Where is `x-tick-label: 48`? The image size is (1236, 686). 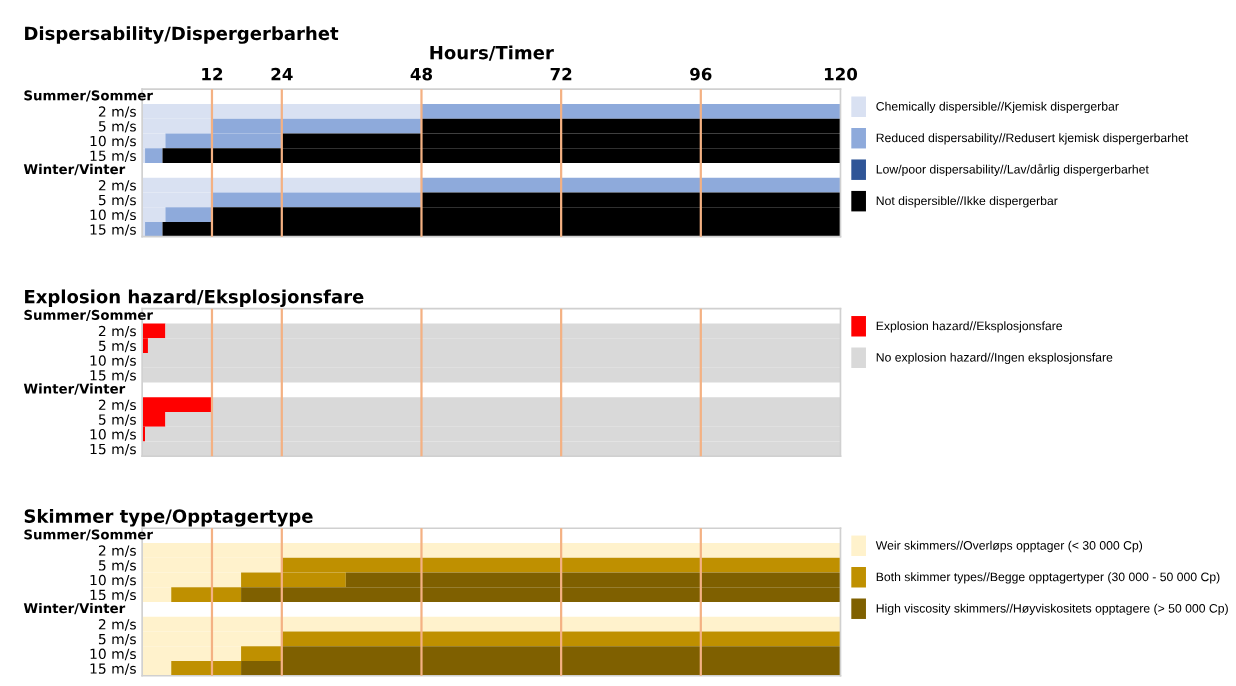
x-tick-label: 48 is located at coordinates (421, 74).